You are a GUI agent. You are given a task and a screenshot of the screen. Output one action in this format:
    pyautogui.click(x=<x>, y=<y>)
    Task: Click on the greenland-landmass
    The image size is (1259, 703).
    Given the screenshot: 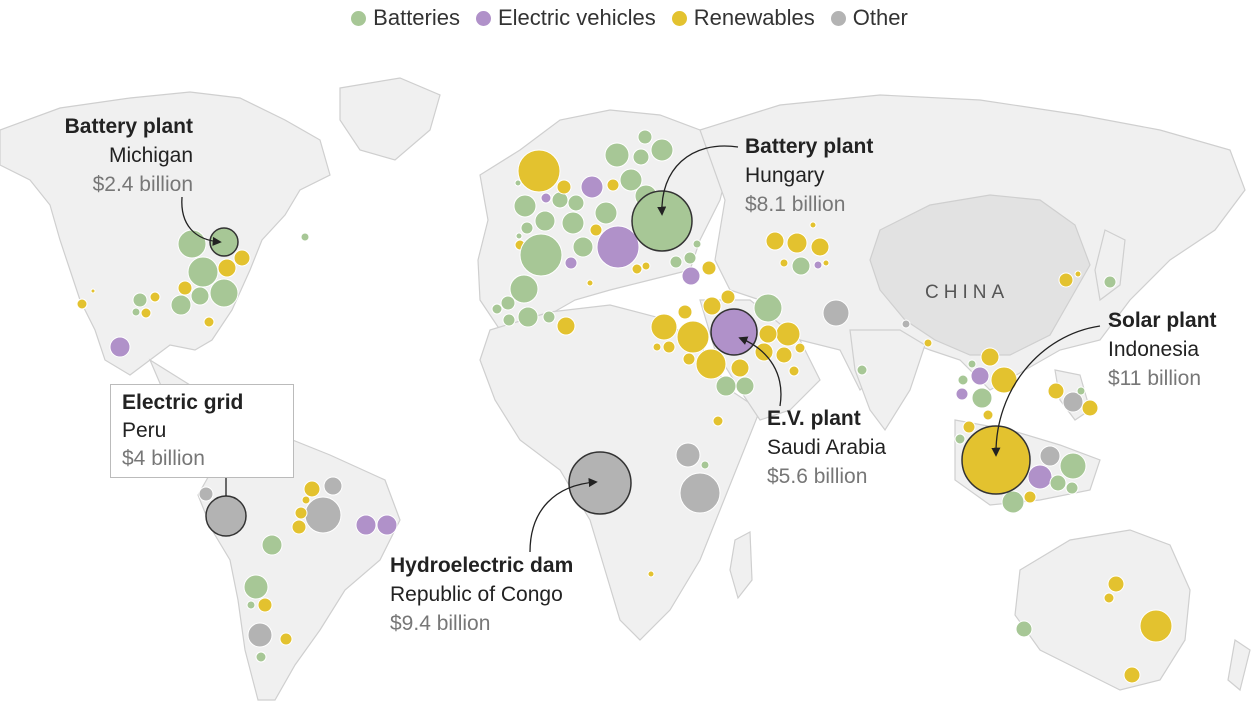 What is the action you would take?
    pyautogui.click(x=390, y=119)
    